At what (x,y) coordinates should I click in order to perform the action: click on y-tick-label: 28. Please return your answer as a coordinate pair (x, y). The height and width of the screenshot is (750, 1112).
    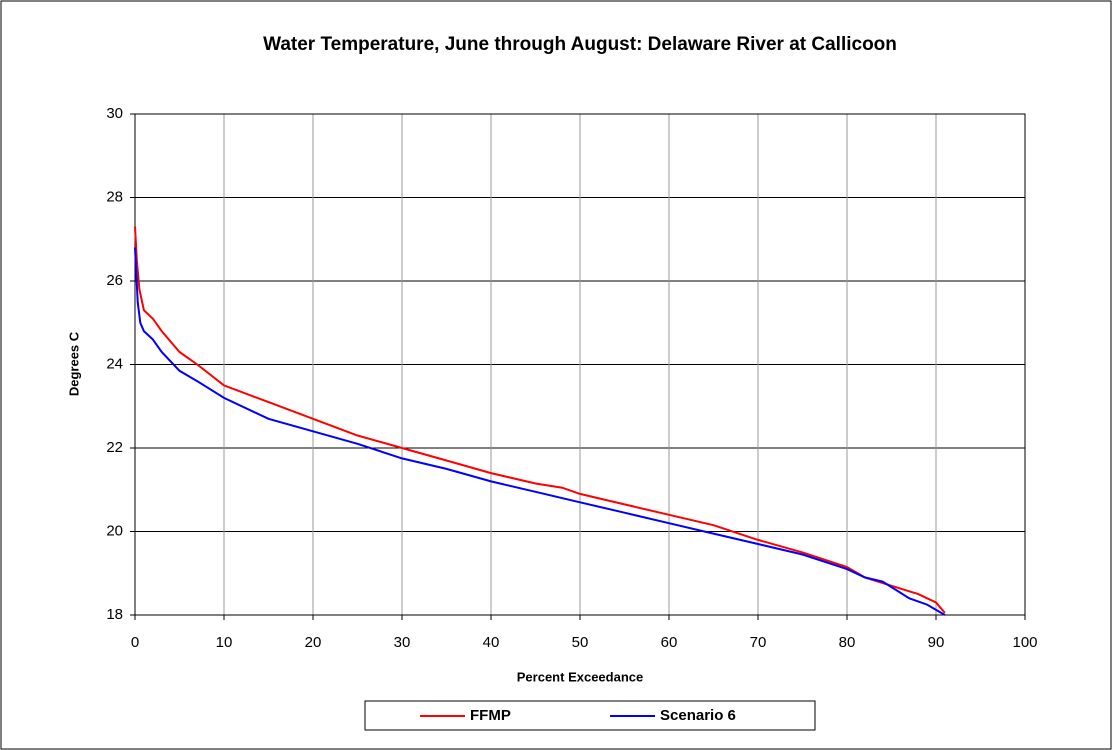
    Looking at the image, I should click on (114, 196).